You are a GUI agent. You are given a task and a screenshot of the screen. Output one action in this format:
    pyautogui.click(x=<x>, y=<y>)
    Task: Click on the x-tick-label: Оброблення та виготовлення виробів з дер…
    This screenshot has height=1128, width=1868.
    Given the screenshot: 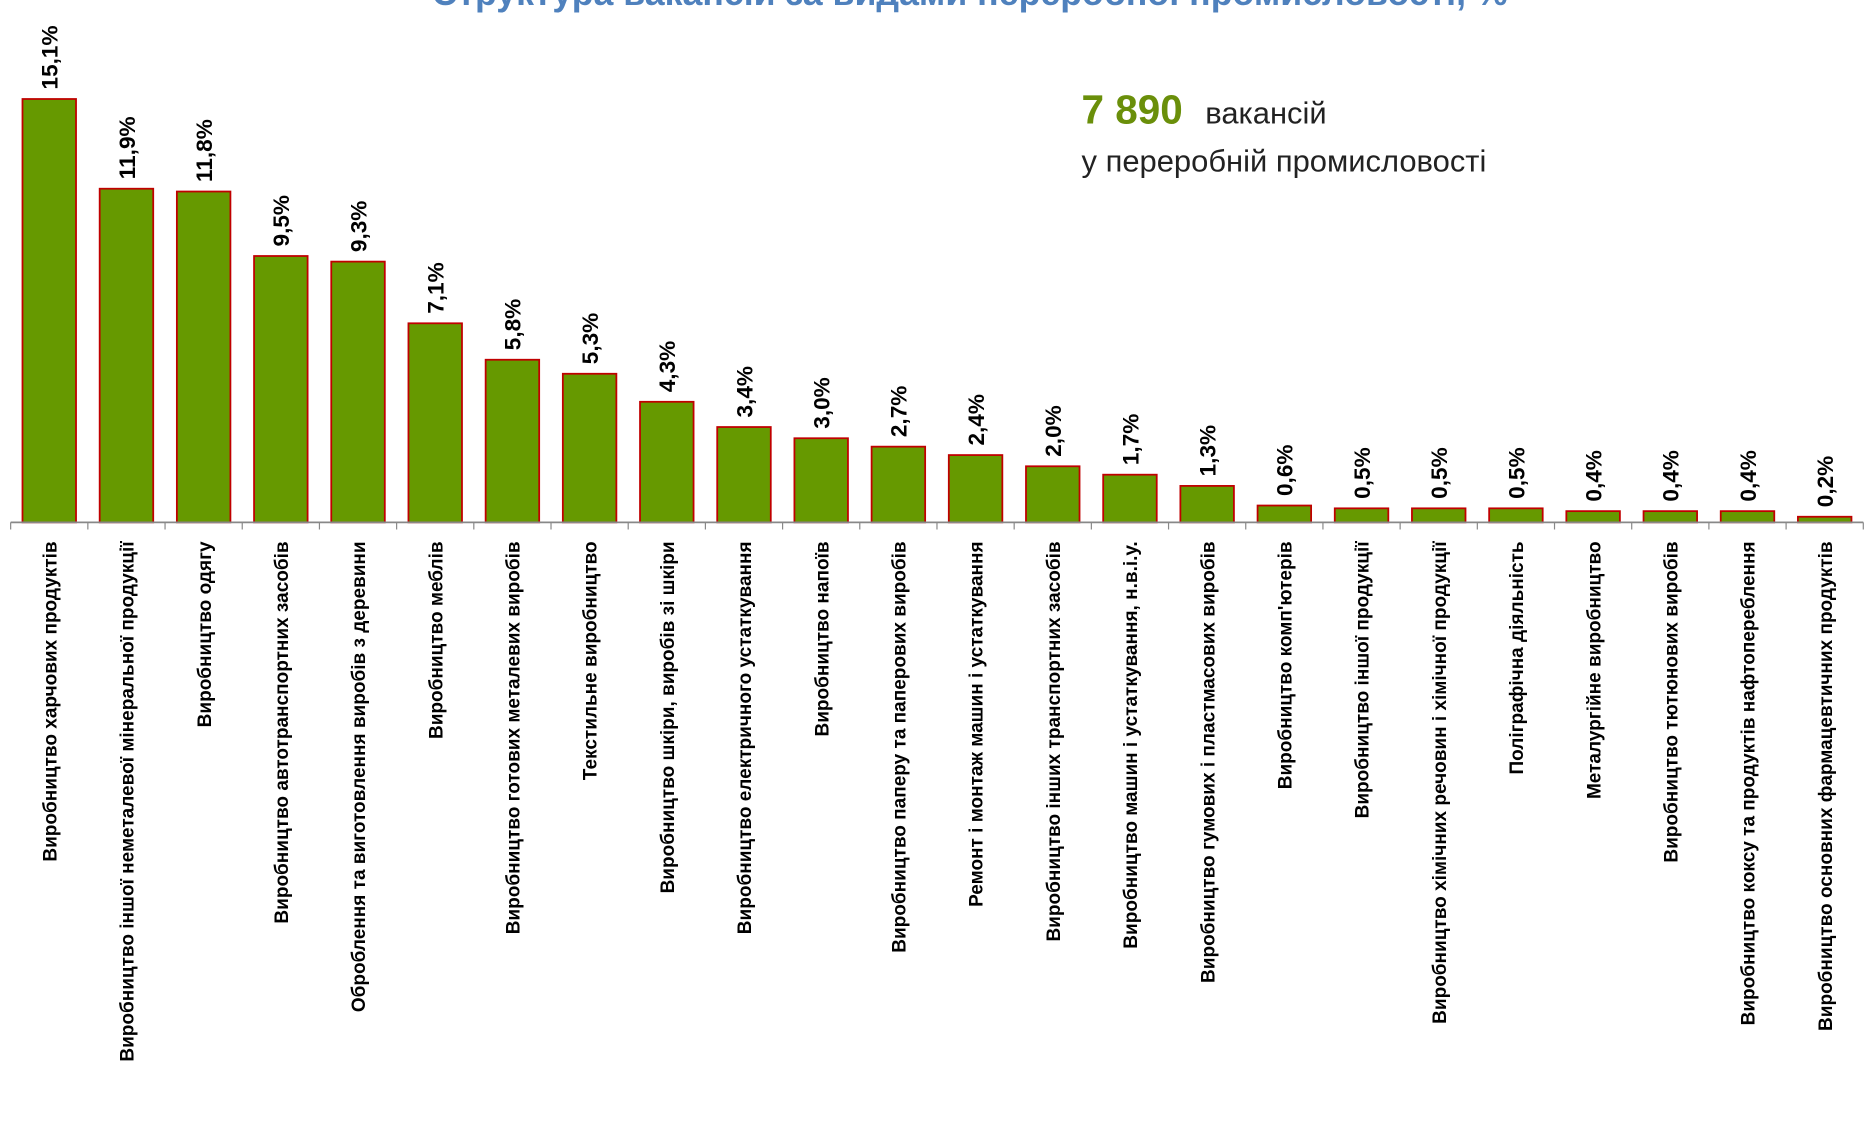 What is the action you would take?
    pyautogui.click(x=359, y=776)
    